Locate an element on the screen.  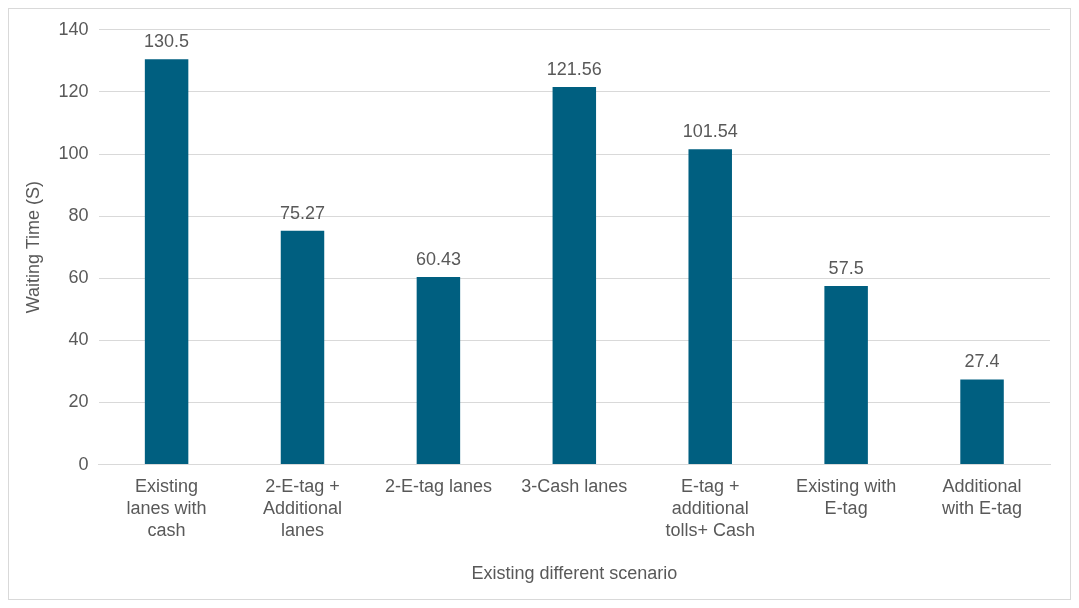
x-tick-label: 2-E-tag + Additional lanes is located at coordinates (302, 508).